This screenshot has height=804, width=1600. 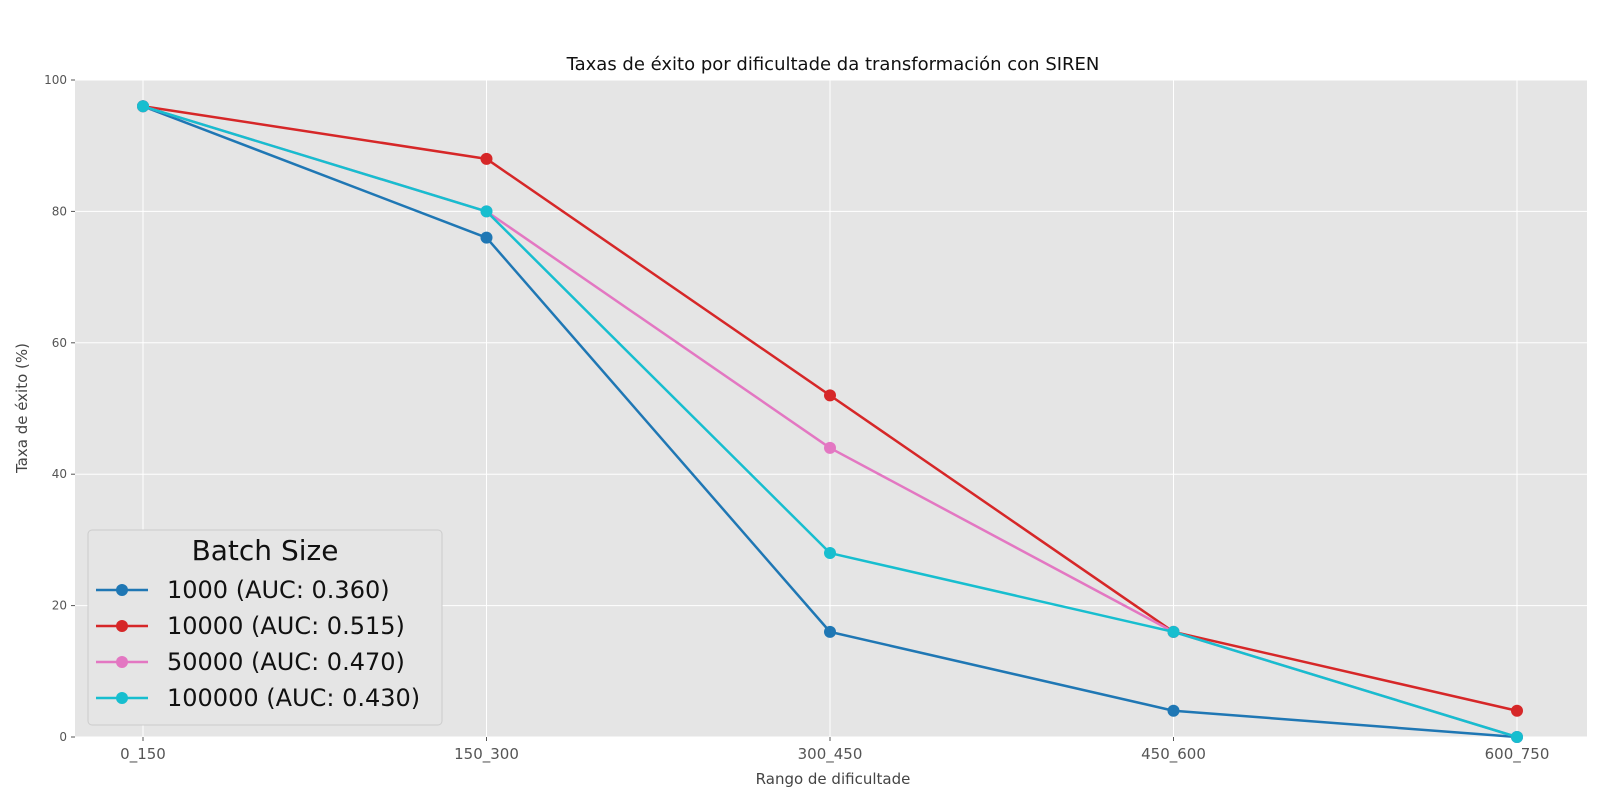 What do you see at coordinates (286, 662) in the screenshot?
I see `legend-label: 50000 (AUC: 0.470)` at bounding box center [286, 662].